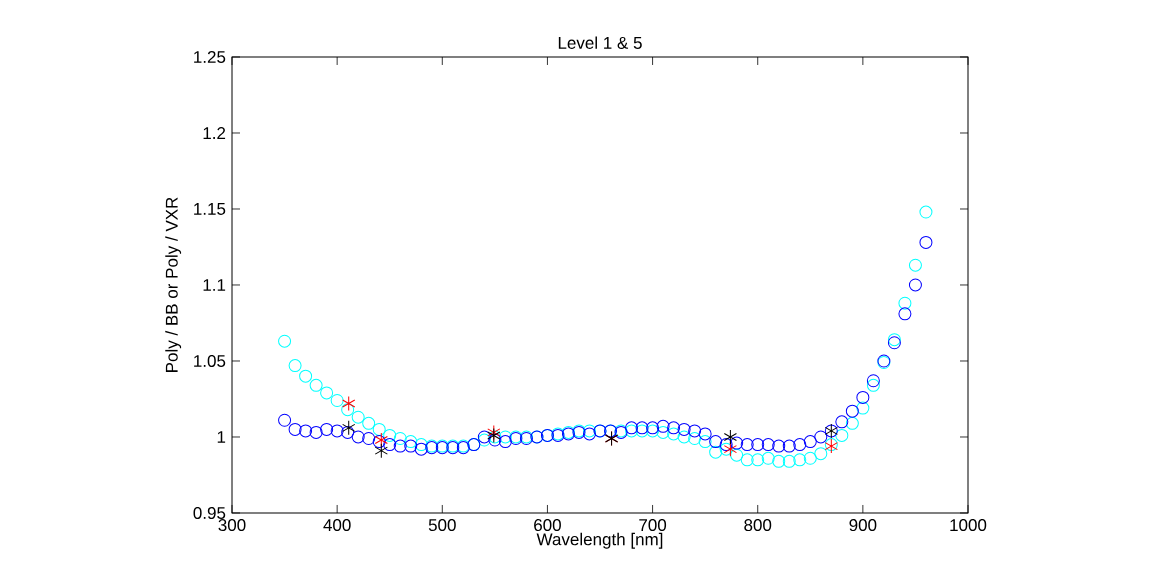  I want to click on x-tick-label: 800, so click(758, 525).